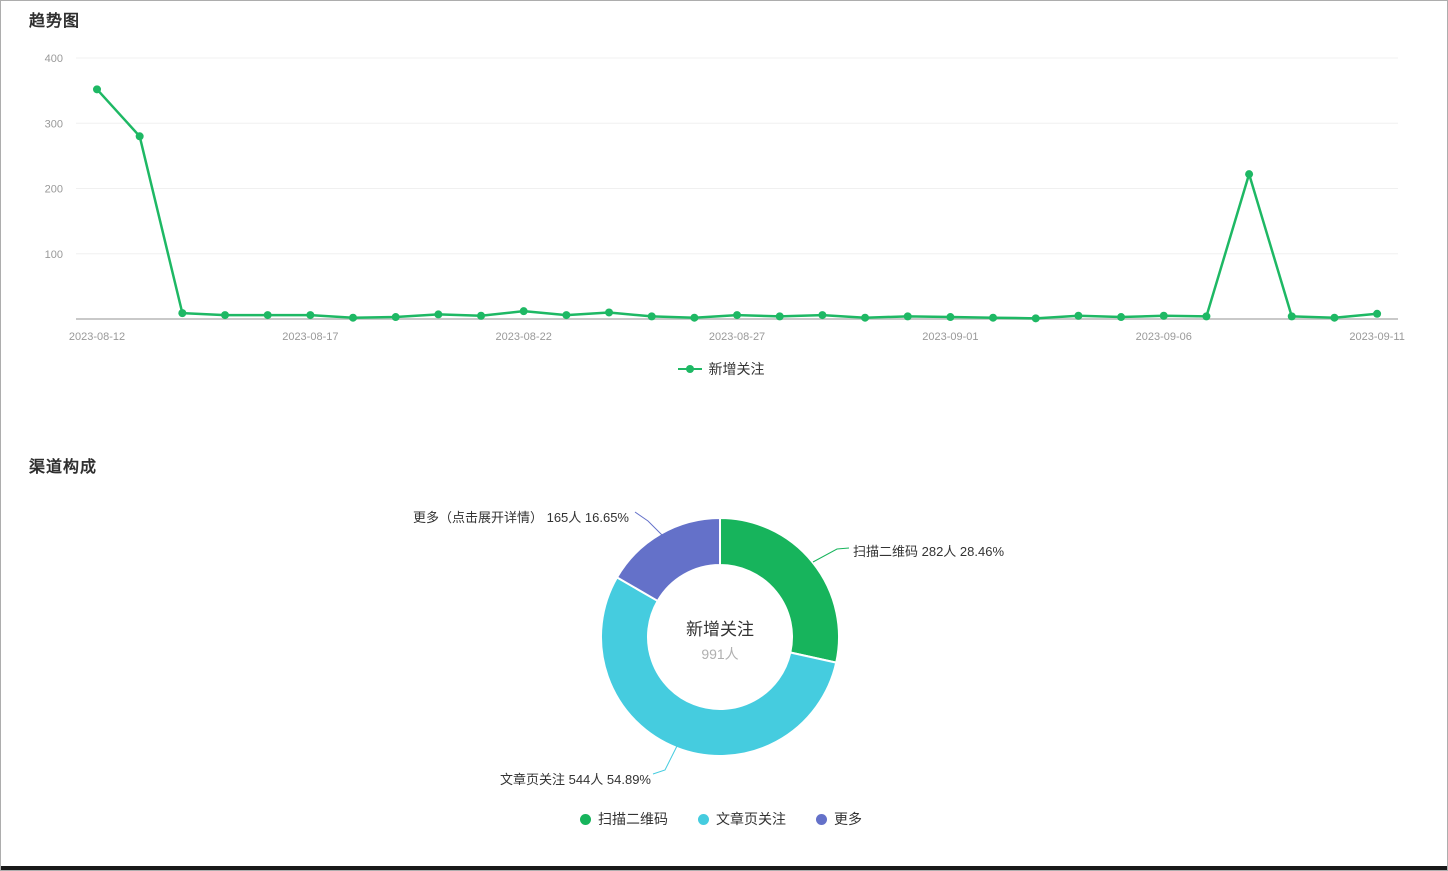 This screenshot has width=1448, height=871. What do you see at coordinates (63, 467) in the screenshot?
I see `channel-section-title: 渠道构成` at bounding box center [63, 467].